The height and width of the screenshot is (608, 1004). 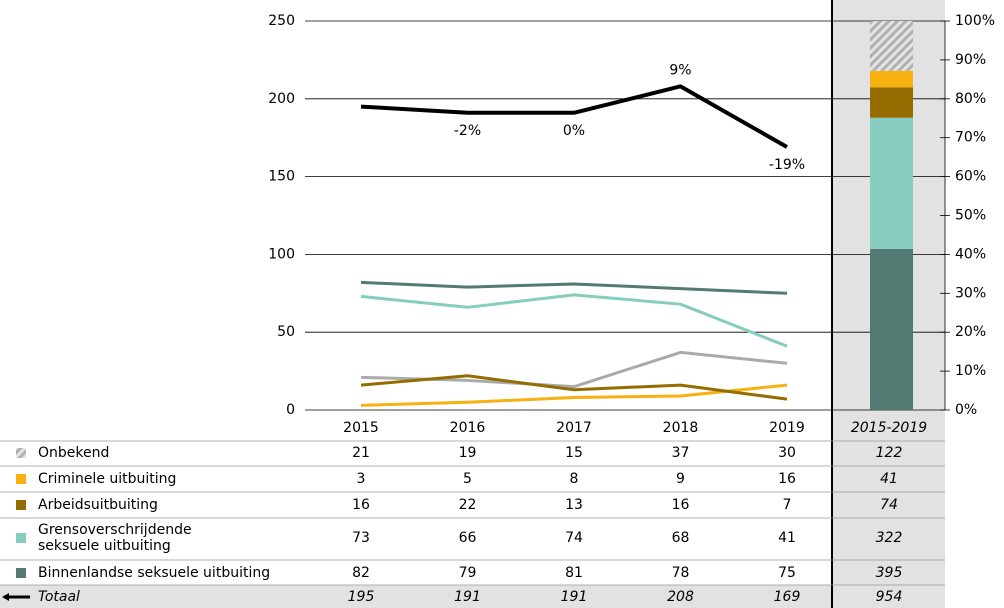 What do you see at coordinates (966, 410) in the screenshot?
I see `y2-tick-label: 0%` at bounding box center [966, 410].